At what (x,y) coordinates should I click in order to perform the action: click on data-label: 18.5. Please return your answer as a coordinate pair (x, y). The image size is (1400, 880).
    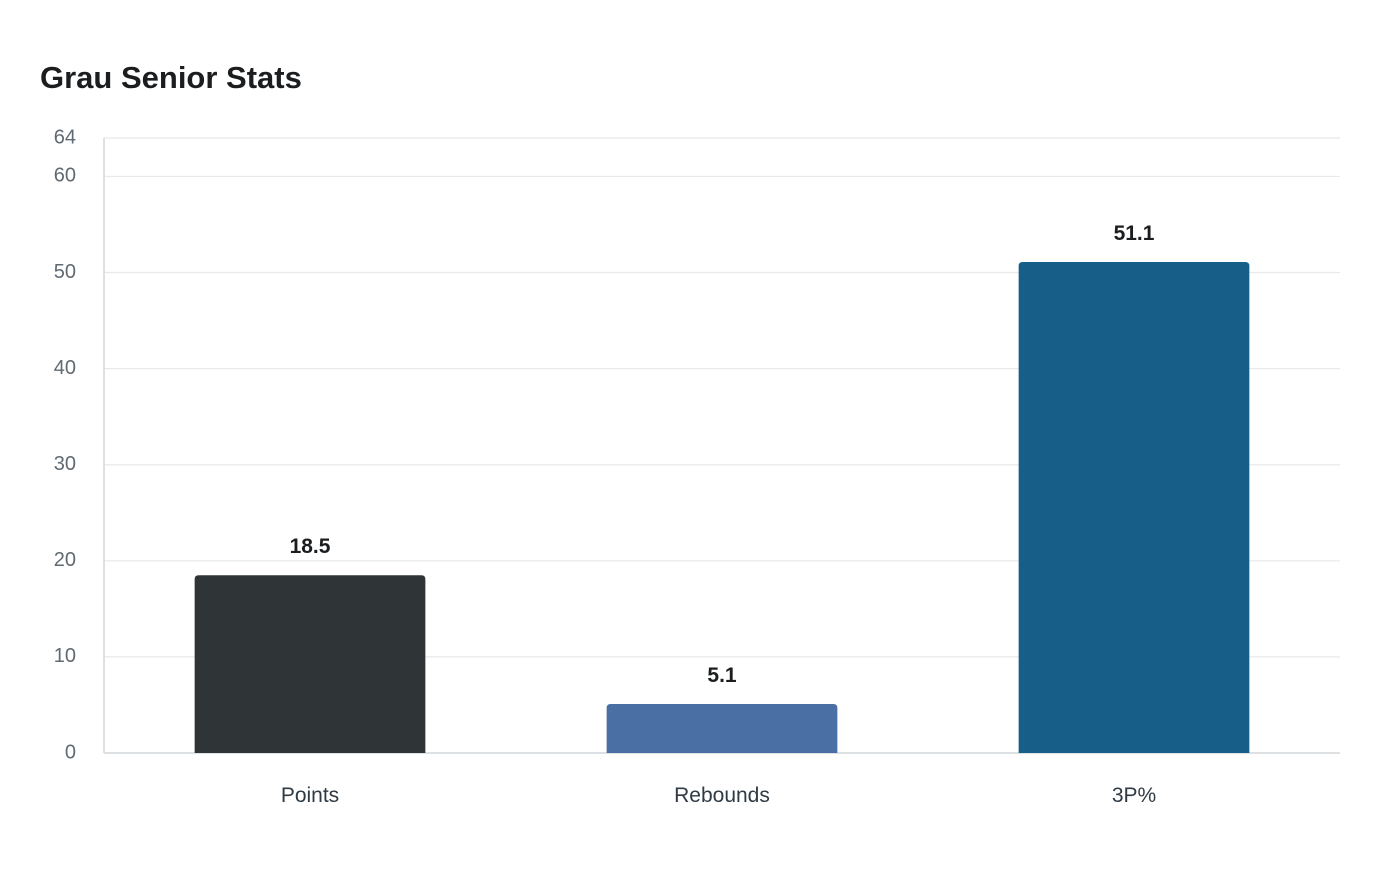
    Looking at the image, I should click on (310, 546).